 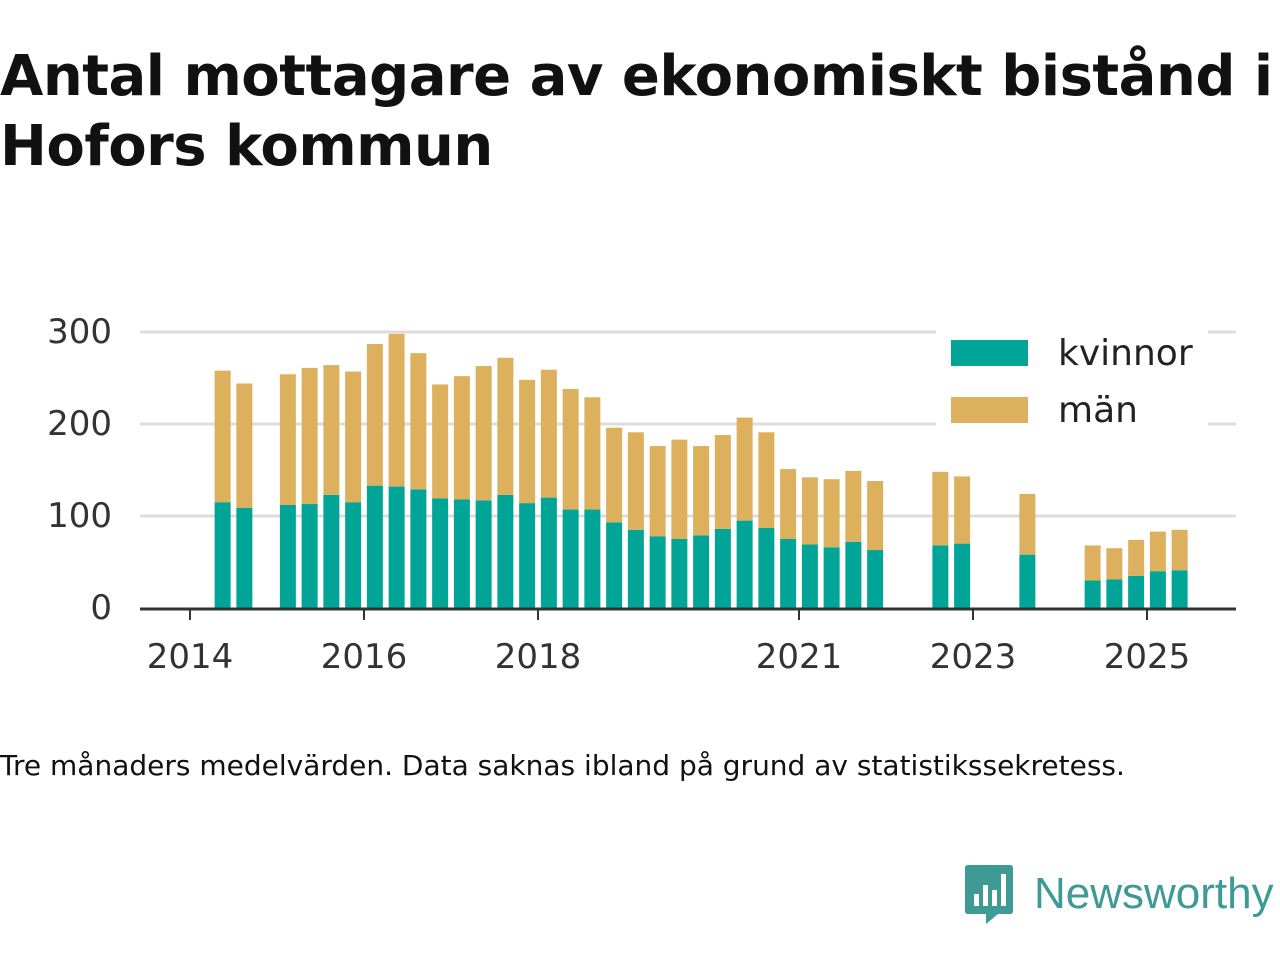 I want to click on bar-kvinnor-2020-Q2, so click(x=744, y=564).